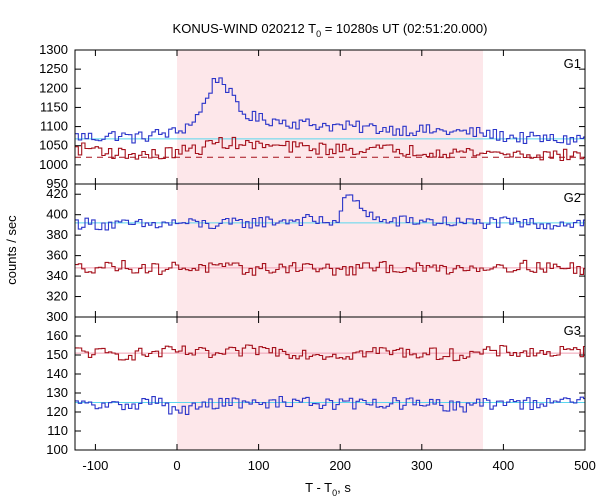 The height and width of the screenshot is (500, 600). Describe the element at coordinates (57, 449) in the screenshot. I see `y-tick-label: 100` at that location.